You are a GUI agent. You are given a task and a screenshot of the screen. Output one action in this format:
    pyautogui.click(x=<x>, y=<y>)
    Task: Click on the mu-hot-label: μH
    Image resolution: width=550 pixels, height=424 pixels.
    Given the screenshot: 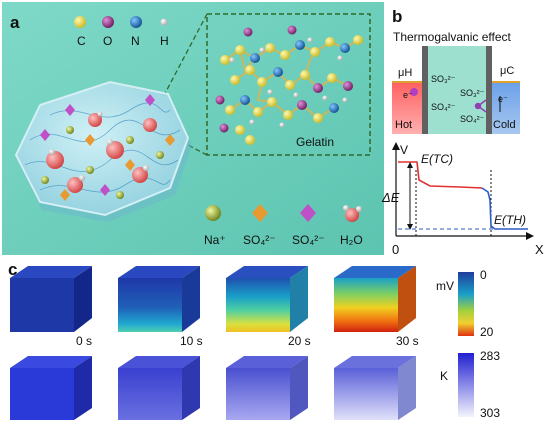 What is the action you would take?
    pyautogui.click(x=405, y=73)
    